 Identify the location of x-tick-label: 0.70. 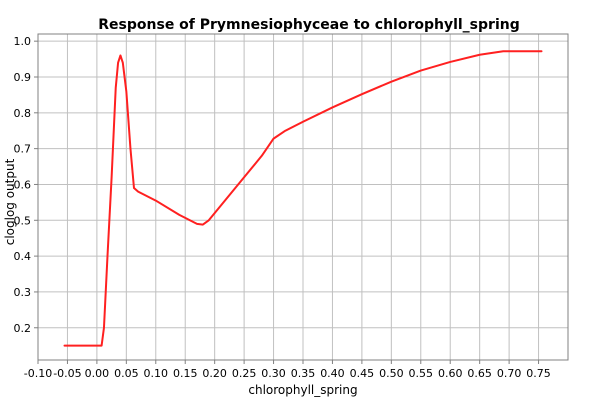
(509, 373).